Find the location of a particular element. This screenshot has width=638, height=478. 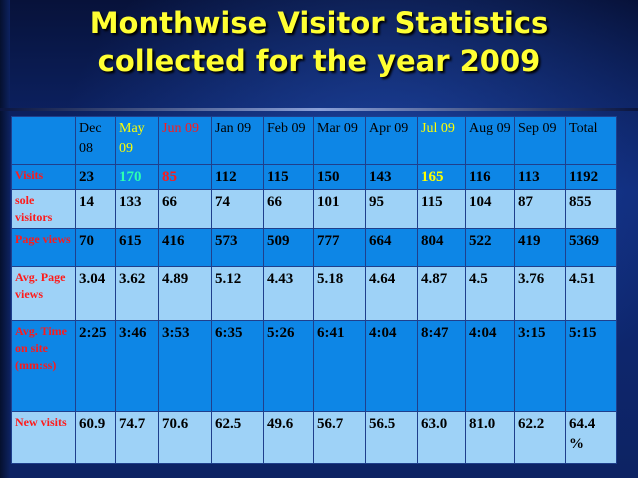

table-cell: 14 is located at coordinates (95, 209).